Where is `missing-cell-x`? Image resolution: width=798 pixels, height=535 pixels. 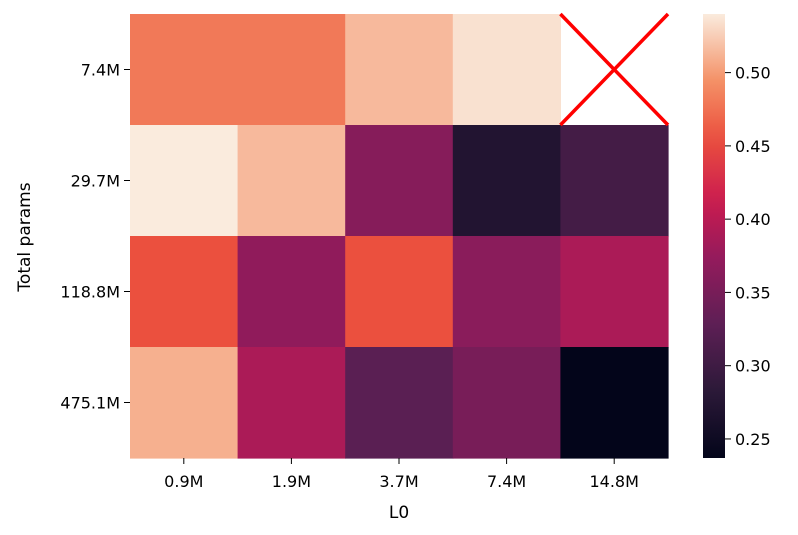
missing-cell-x is located at coordinates (614, 69).